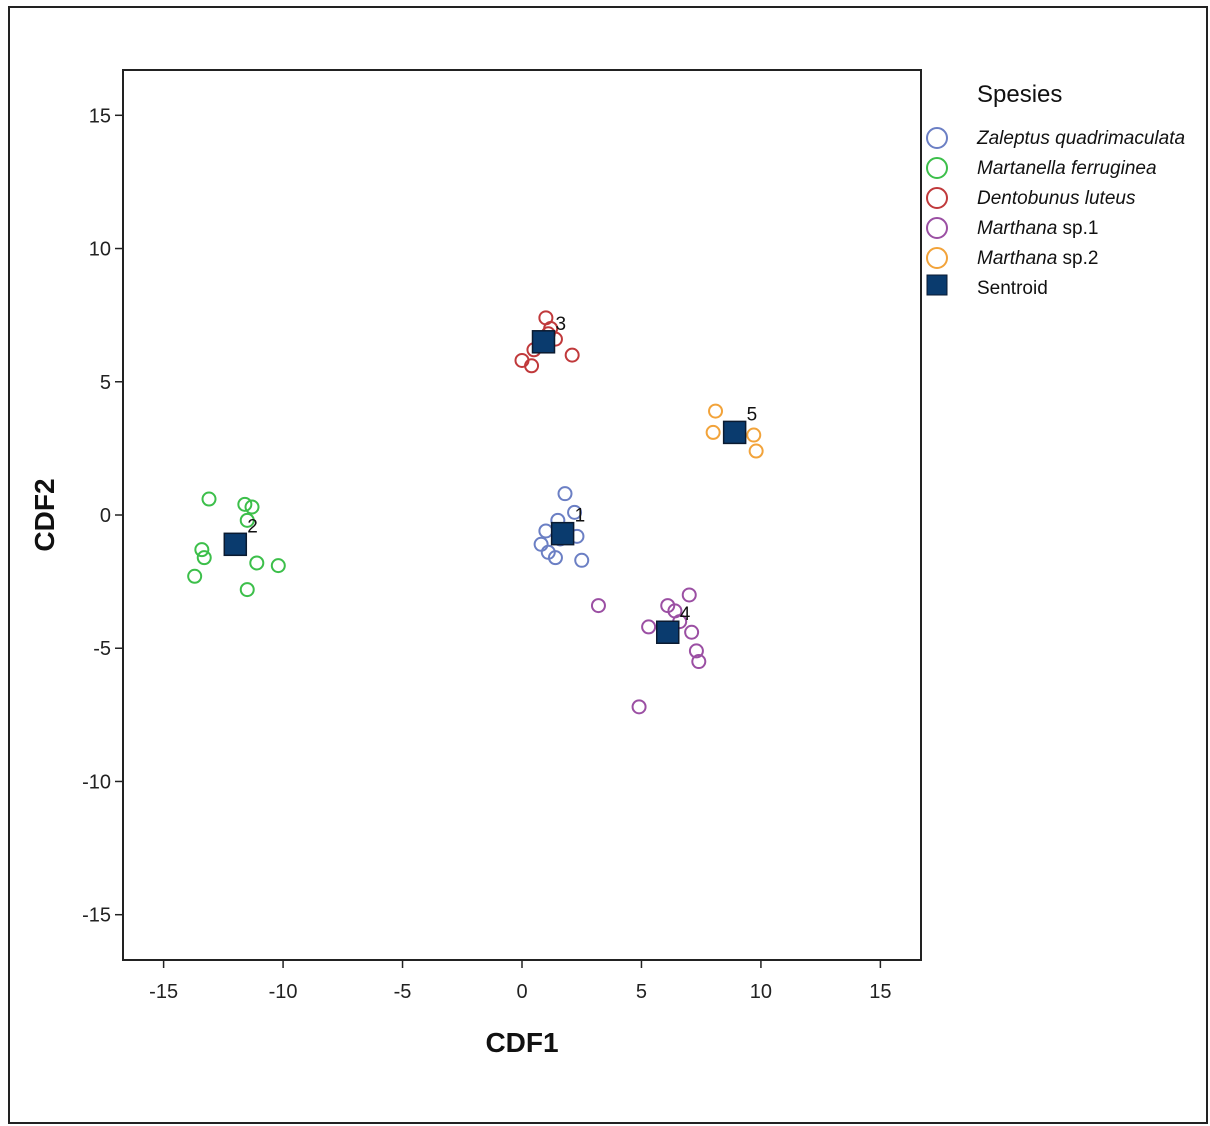 The height and width of the screenshot is (1126, 1210). What do you see at coordinates (685, 614) in the screenshot?
I see `centroid-label: 4` at bounding box center [685, 614].